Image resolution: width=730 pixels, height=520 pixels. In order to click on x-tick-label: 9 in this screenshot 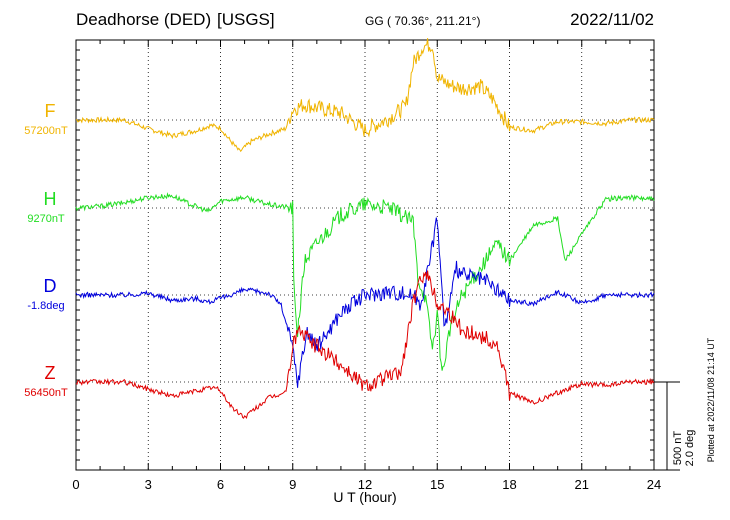, I will do `click(292, 484)`.